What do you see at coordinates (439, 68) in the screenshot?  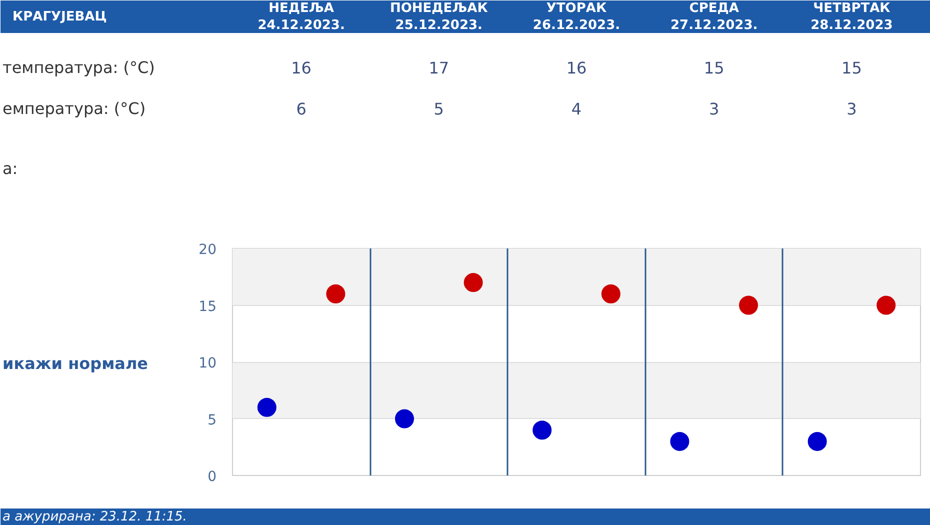 I see `data-label: 17` at bounding box center [439, 68].